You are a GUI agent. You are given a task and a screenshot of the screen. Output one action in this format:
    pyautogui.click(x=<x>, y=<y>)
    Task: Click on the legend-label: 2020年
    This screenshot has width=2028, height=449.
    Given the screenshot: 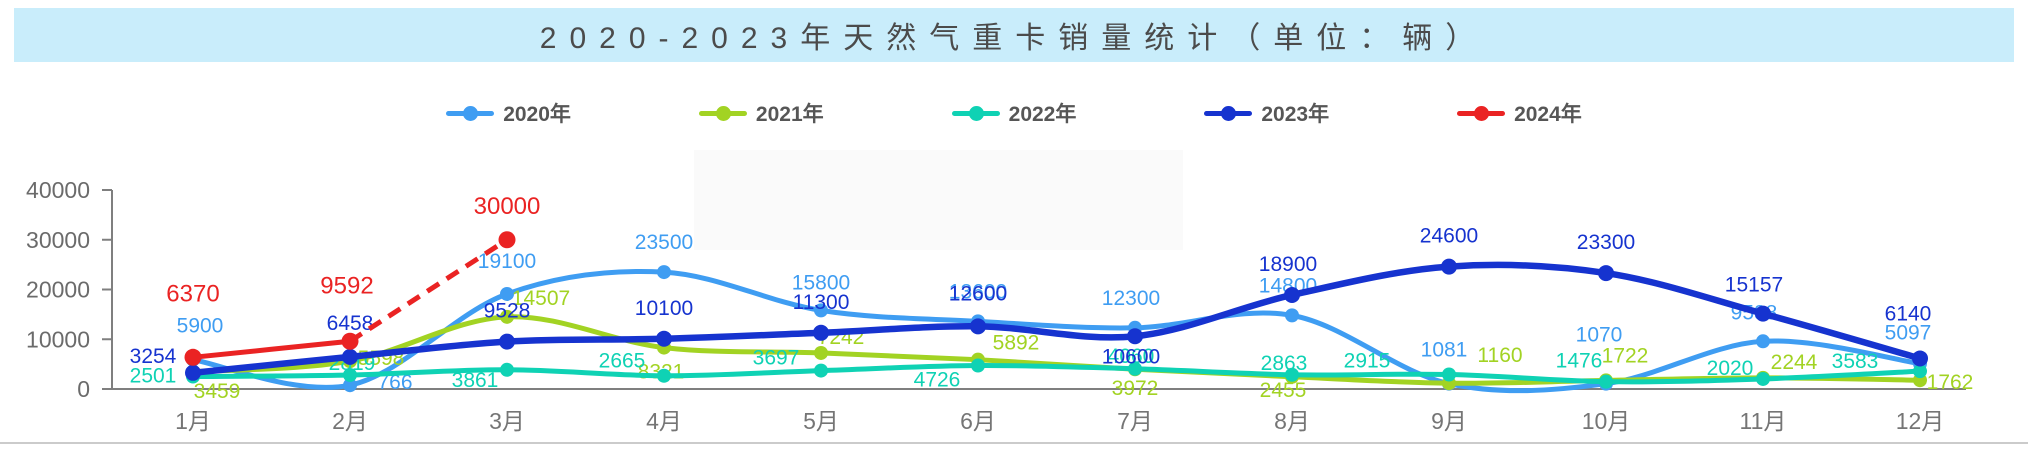 What is the action you would take?
    pyautogui.click(x=537, y=114)
    